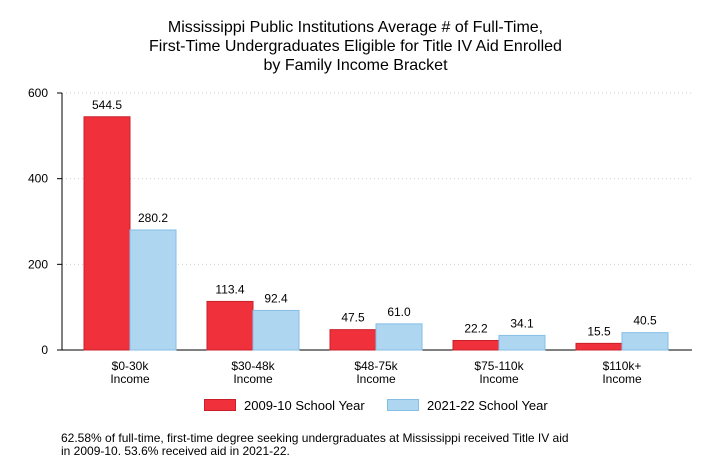 The width and height of the screenshot is (711, 474). What do you see at coordinates (38, 93) in the screenshot?
I see `y-tick-label: 600` at bounding box center [38, 93].